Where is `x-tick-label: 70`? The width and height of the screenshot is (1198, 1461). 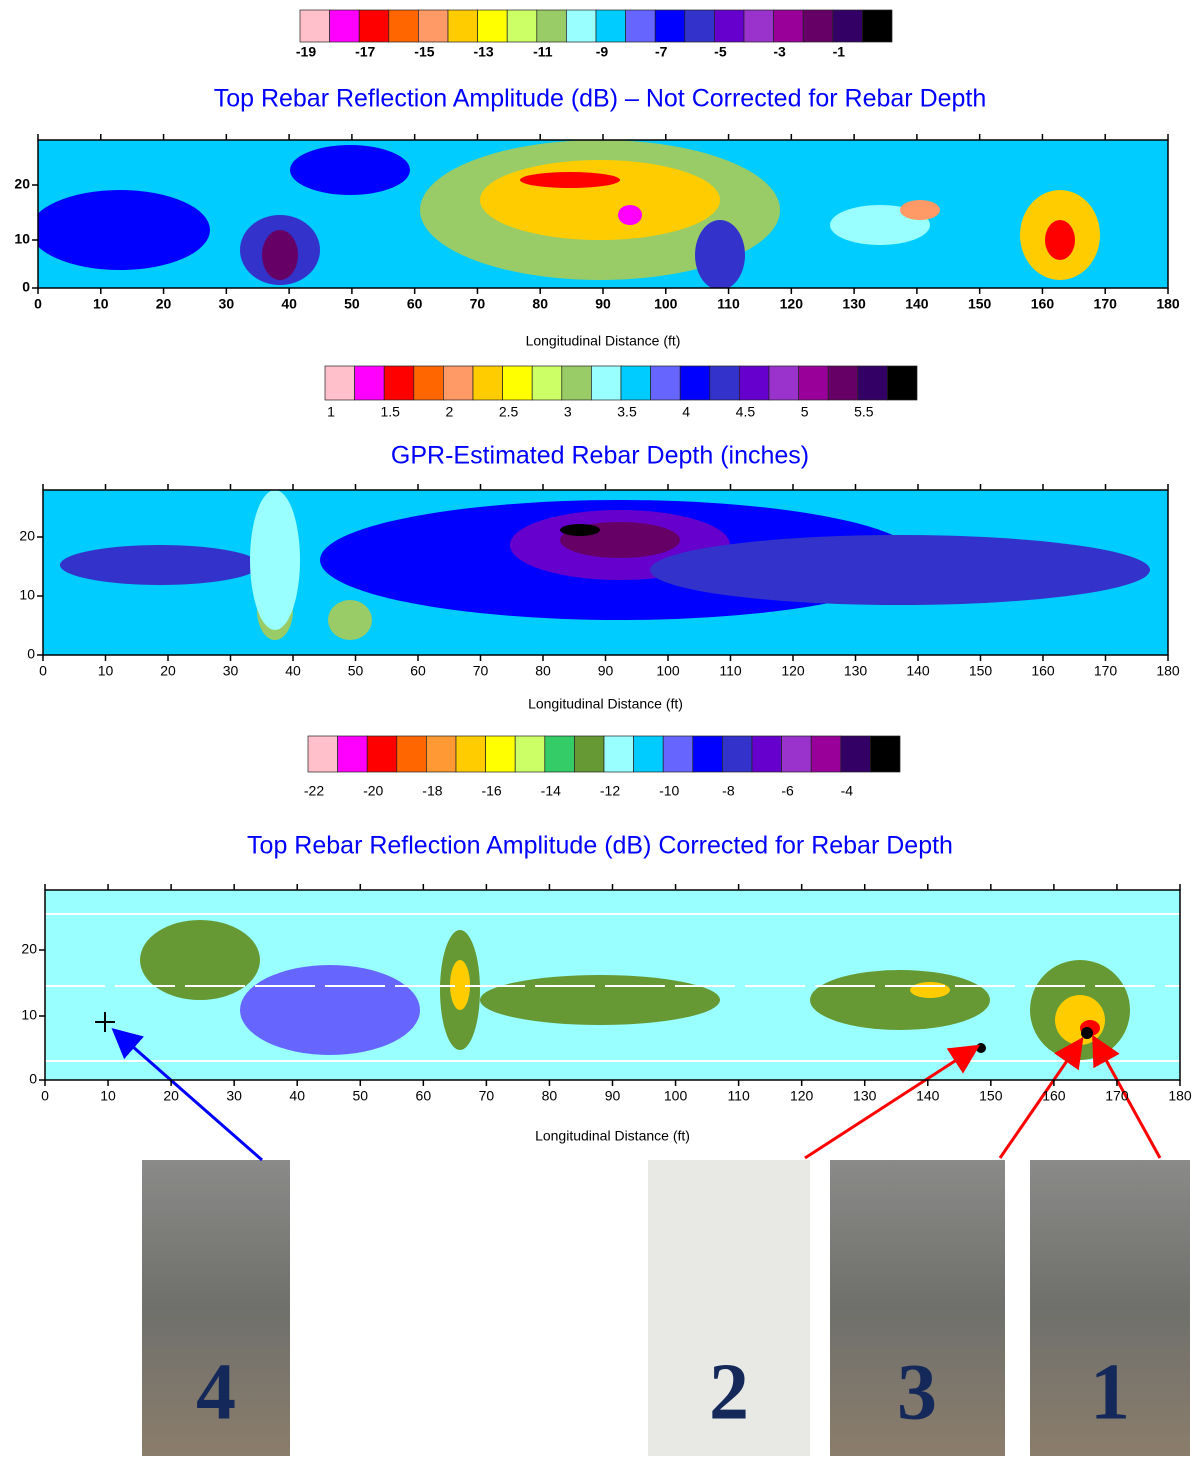 x-tick-label: 70 is located at coordinates (481, 671).